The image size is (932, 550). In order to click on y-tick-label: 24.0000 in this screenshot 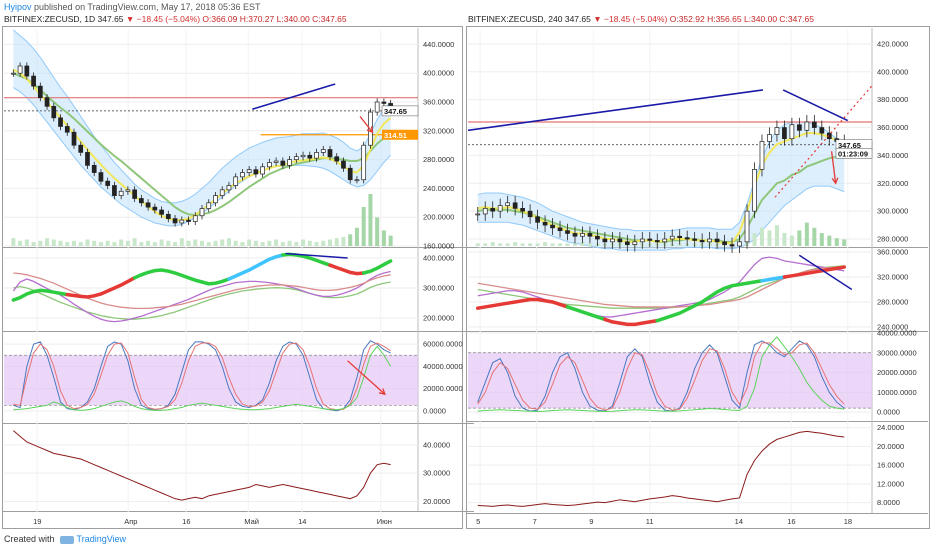, I will do `click(890, 427)`.